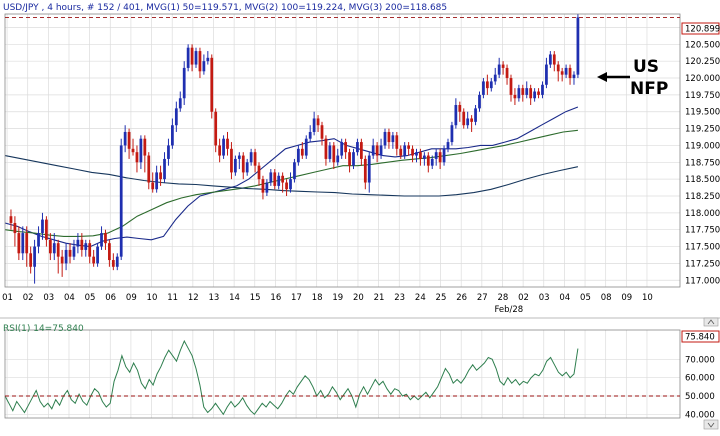  I want to click on us-nfp-annotation: US NFP, so click(632, 78).